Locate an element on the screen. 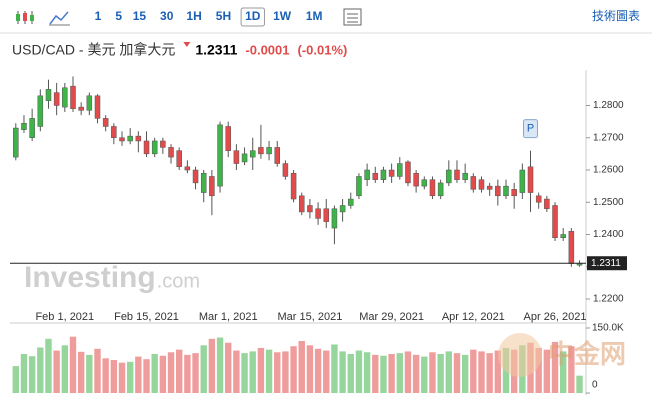 The width and height of the screenshot is (652, 403). interval-bar: 1 5 15 30 1H 5H 1D 1W 1M is located at coordinates (209, 17).